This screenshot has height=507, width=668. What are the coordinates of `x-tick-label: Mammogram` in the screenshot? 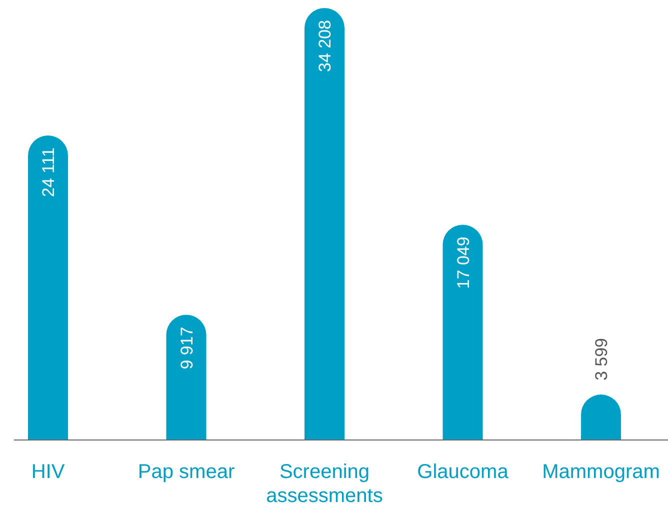 It's located at (601, 472).